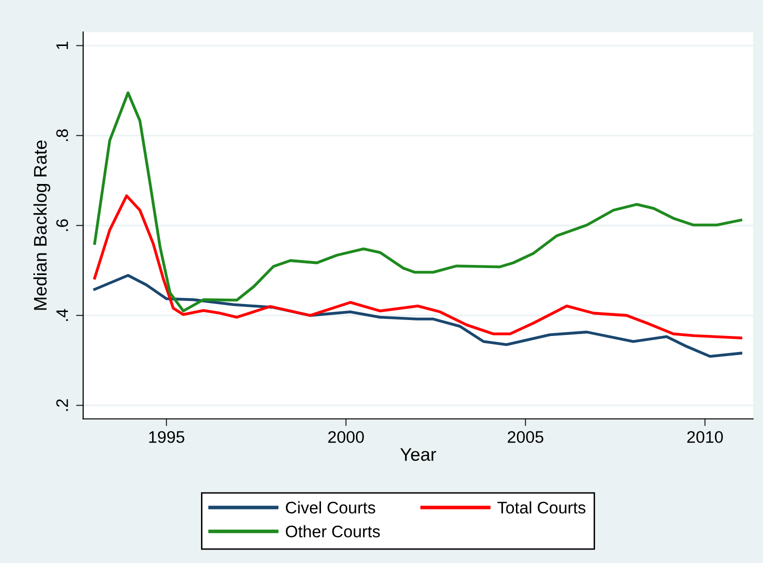 The width and height of the screenshot is (763, 563). I want to click on y-tick-label: .2, so click(62, 405).